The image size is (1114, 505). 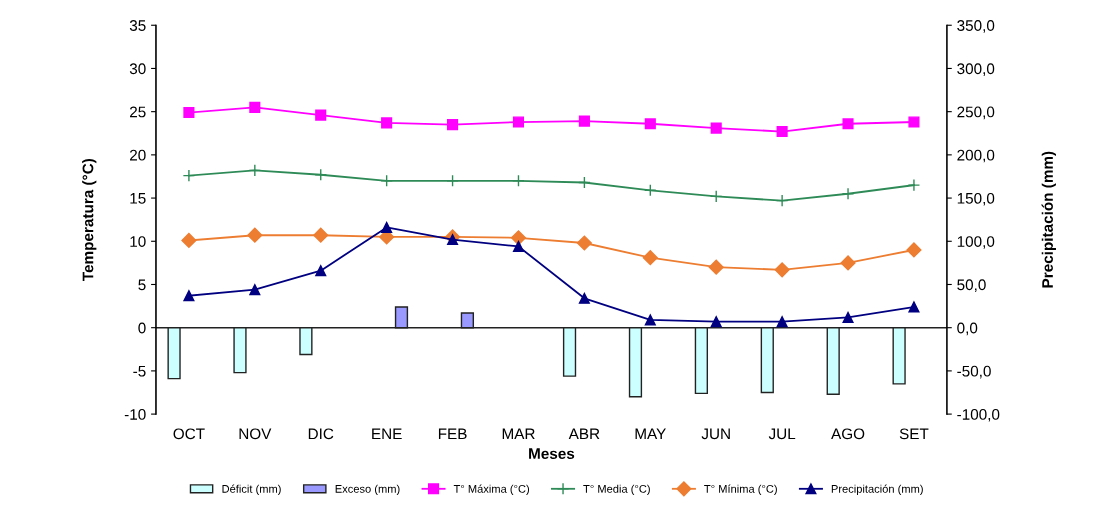 What do you see at coordinates (978, 415) in the screenshot?
I see `y2-tick-label: -100,0` at bounding box center [978, 415].